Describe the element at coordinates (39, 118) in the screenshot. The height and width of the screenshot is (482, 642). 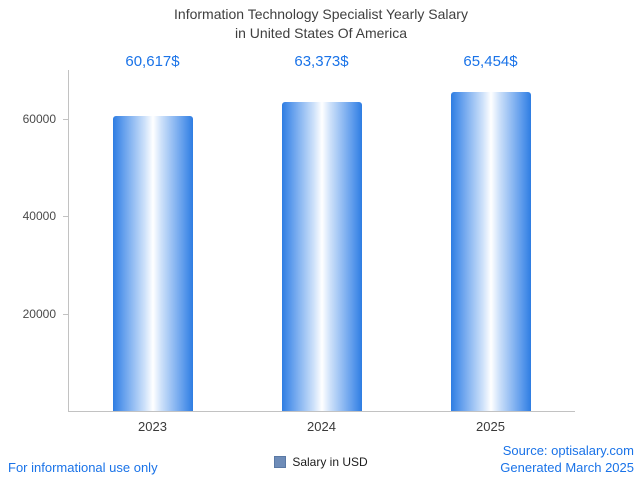
I see `y-axis-tick-label: 60000` at that location.